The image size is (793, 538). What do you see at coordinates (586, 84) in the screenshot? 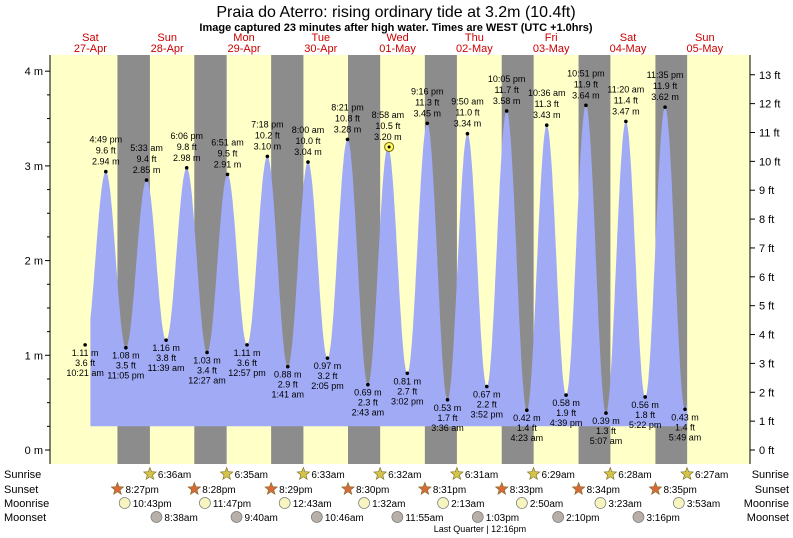
I see `high-tide-ft: 11.9 ft` at bounding box center [586, 84].